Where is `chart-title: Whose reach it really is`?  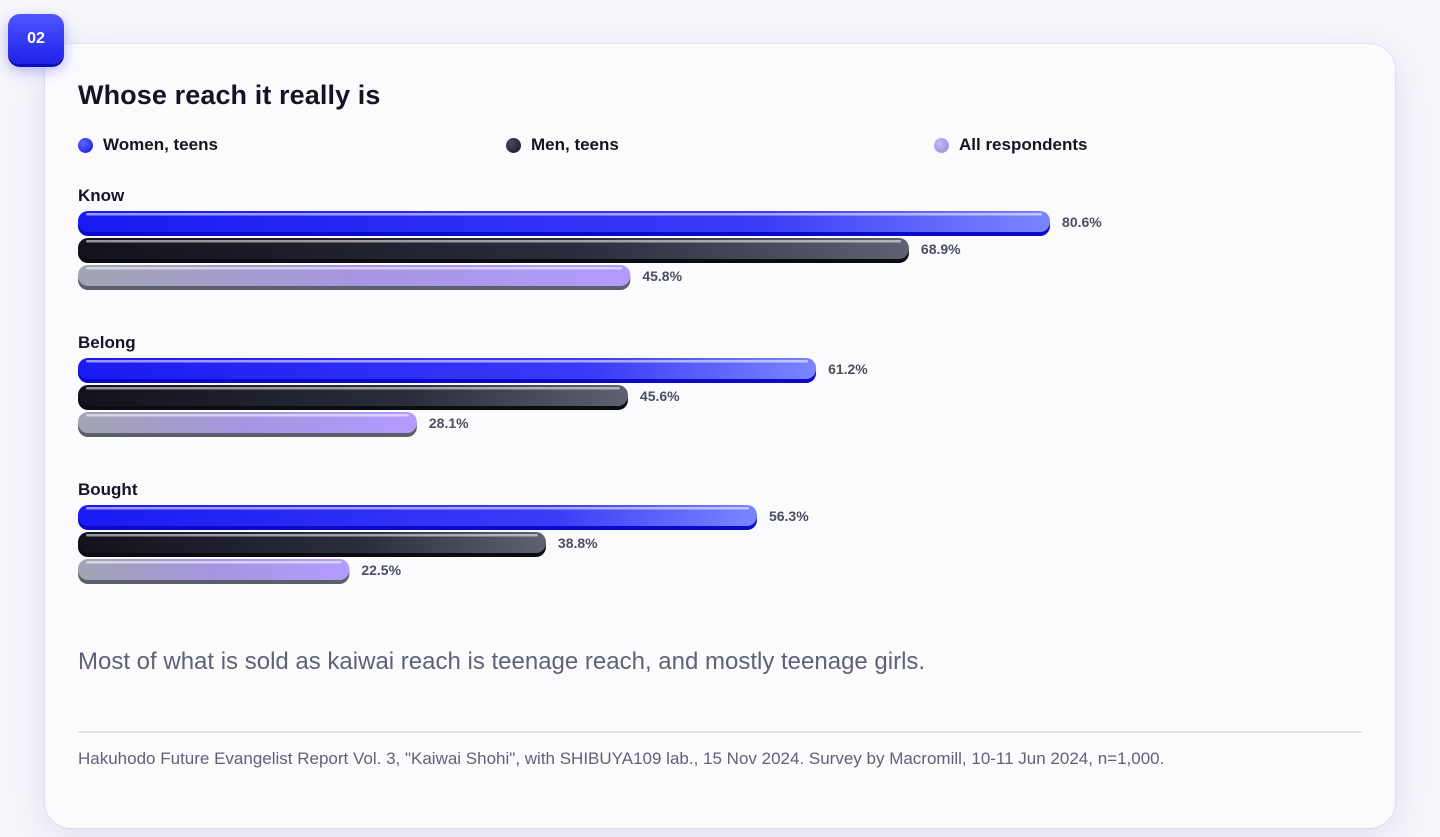
chart-title: Whose reach it really is is located at coordinates (229, 95).